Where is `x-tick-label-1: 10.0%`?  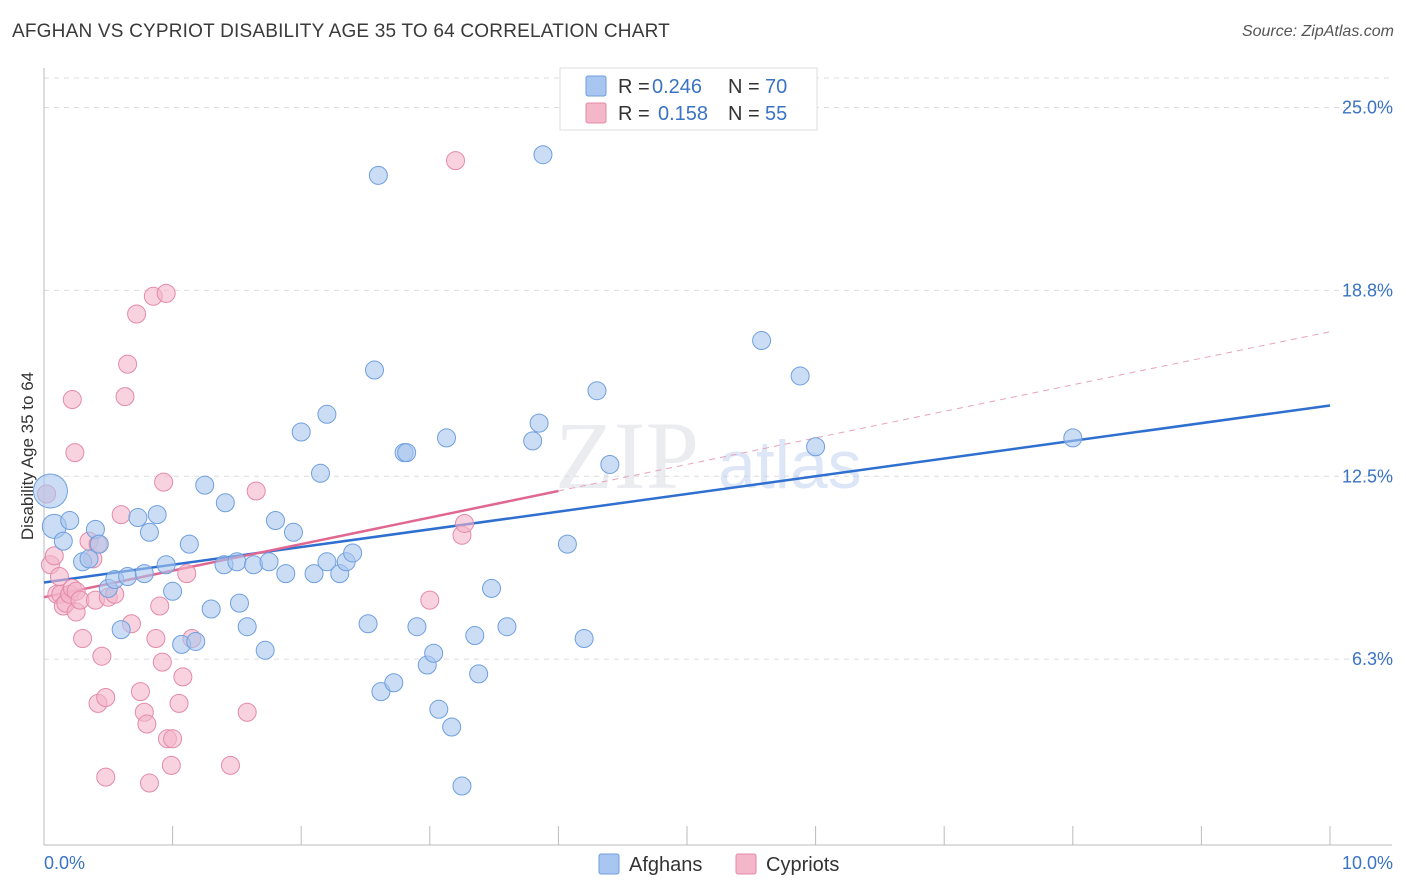 x-tick-label-1: 10.0% is located at coordinates (1367, 863).